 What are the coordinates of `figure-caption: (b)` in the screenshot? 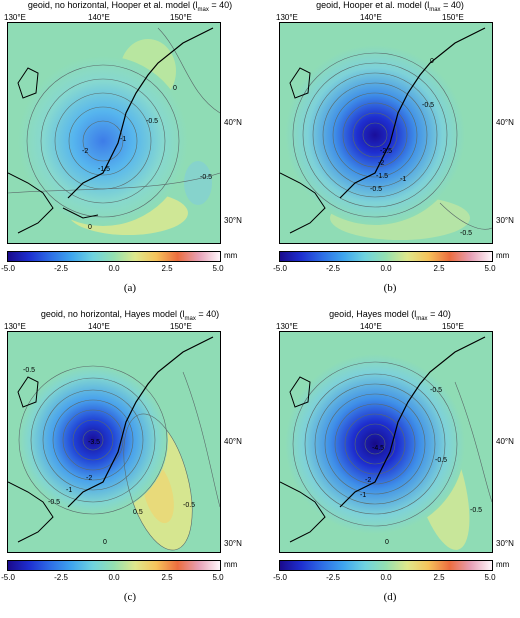 It's located at (390, 288).